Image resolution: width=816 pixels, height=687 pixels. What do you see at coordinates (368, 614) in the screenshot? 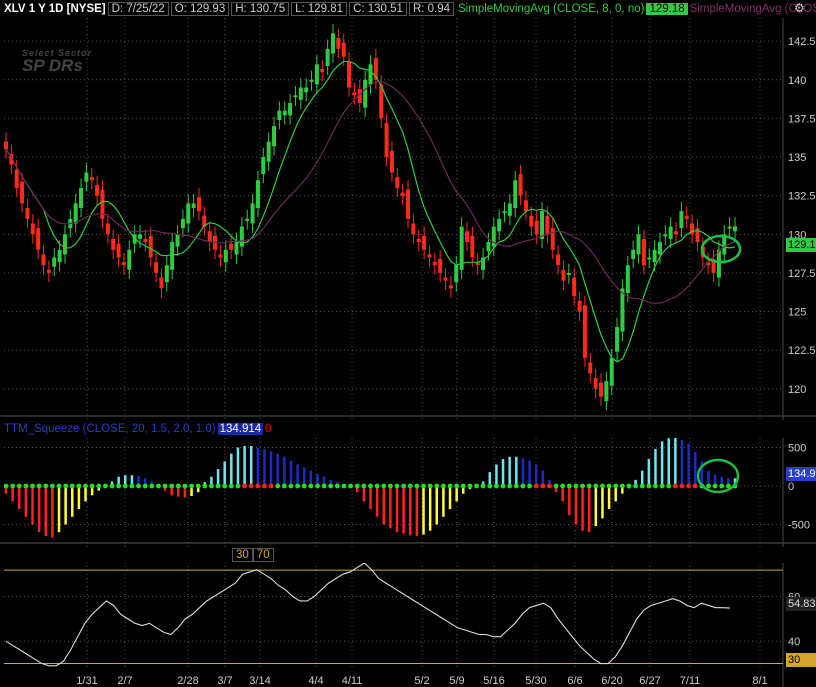
I see `rsi-line` at bounding box center [368, 614].